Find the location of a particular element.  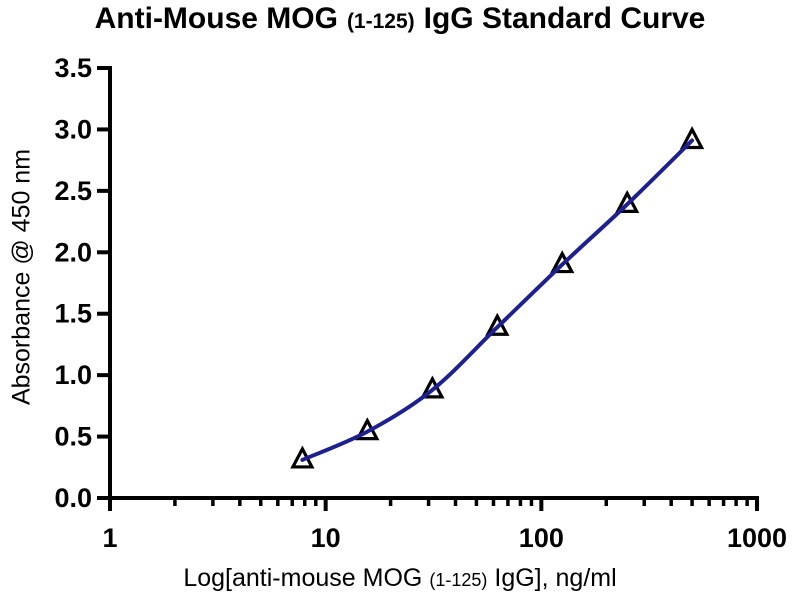

y-tick-label: 2.5 is located at coordinates (73, 191).